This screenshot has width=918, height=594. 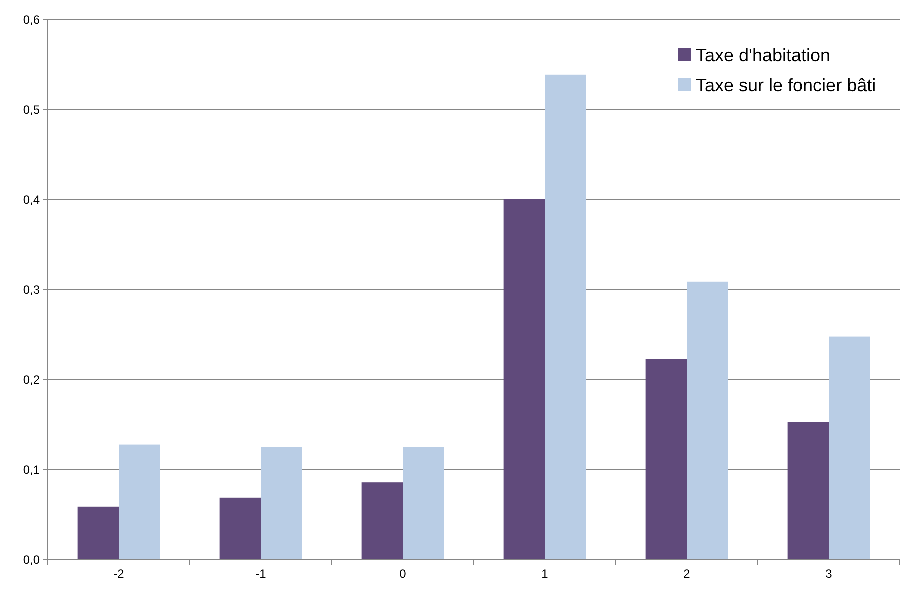 What do you see at coordinates (31, 110) in the screenshot?
I see `y-tick-label: 0,5` at bounding box center [31, 110].